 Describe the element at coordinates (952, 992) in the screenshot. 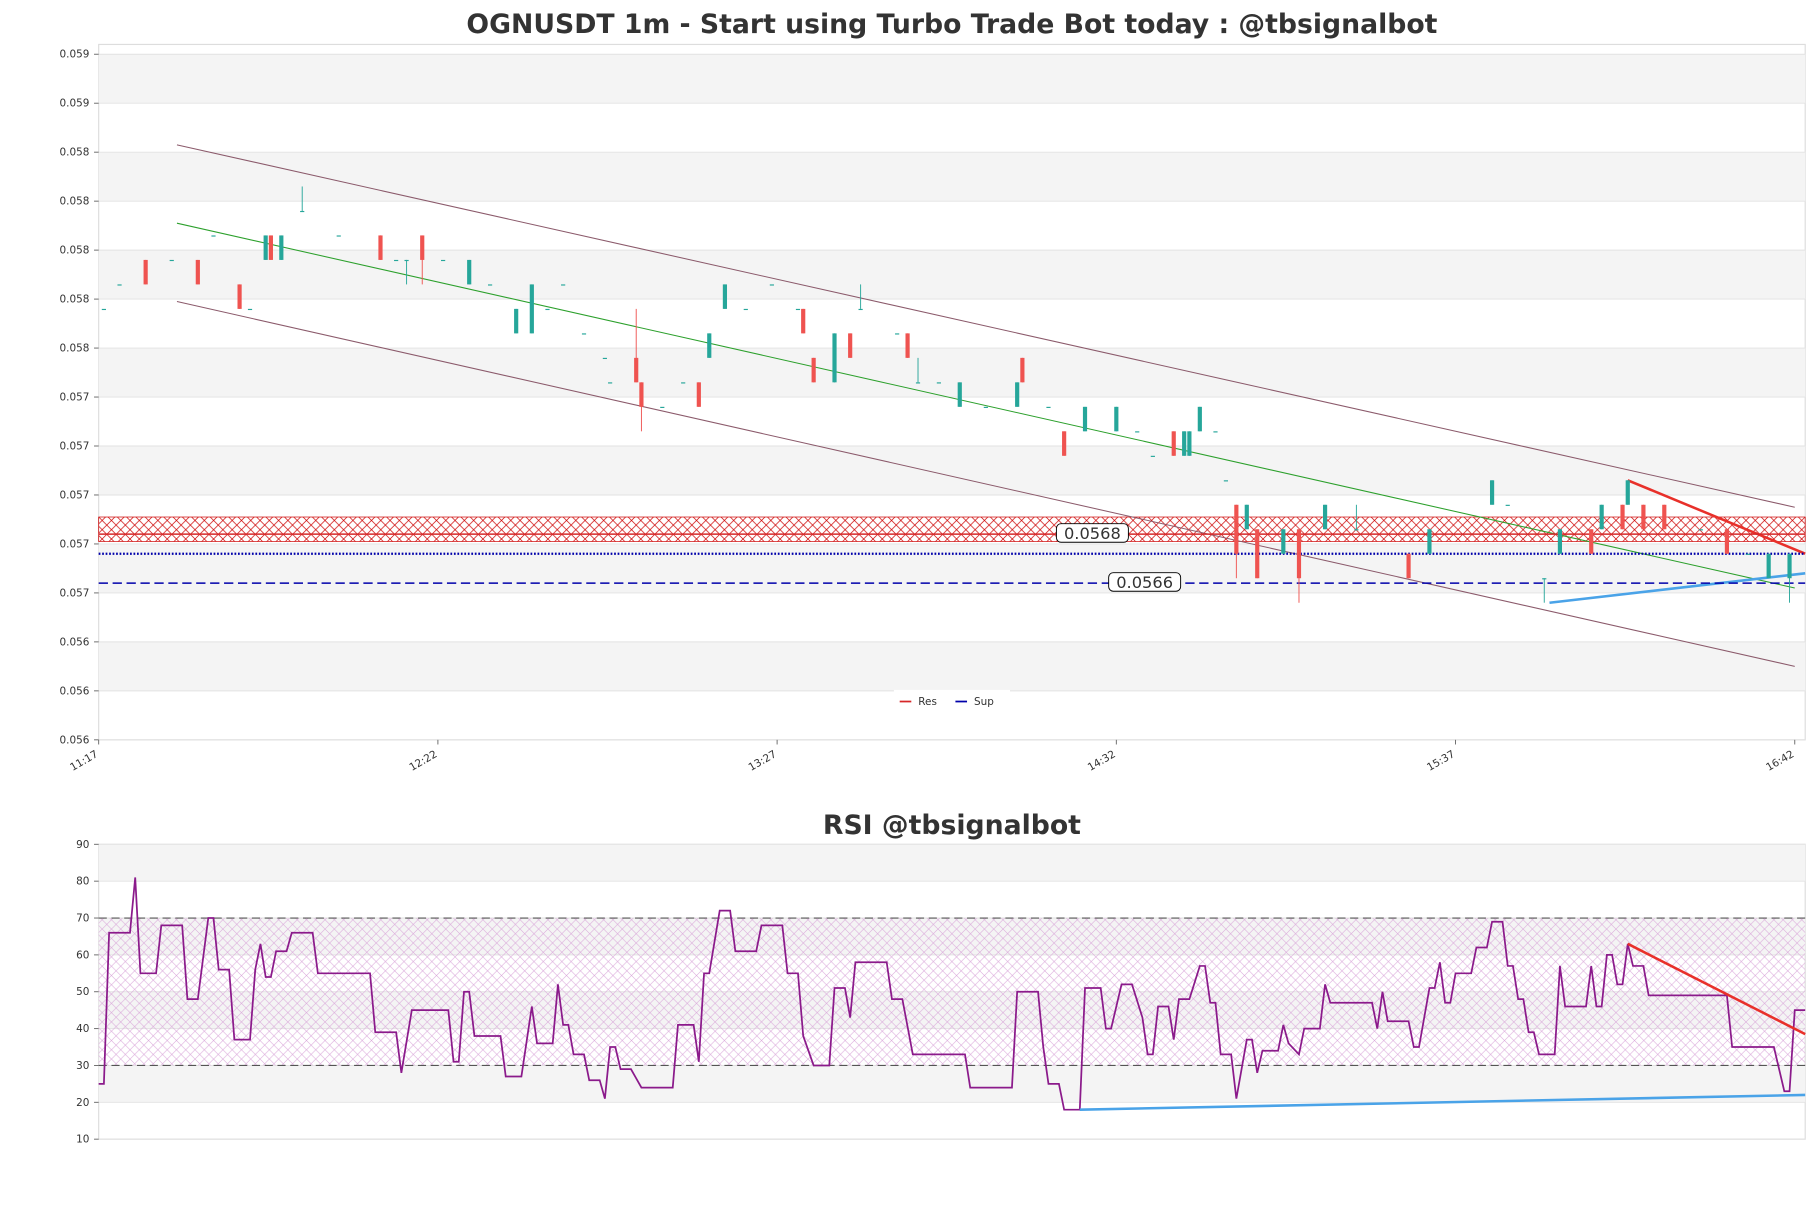

I see `rsi-band` at that location.